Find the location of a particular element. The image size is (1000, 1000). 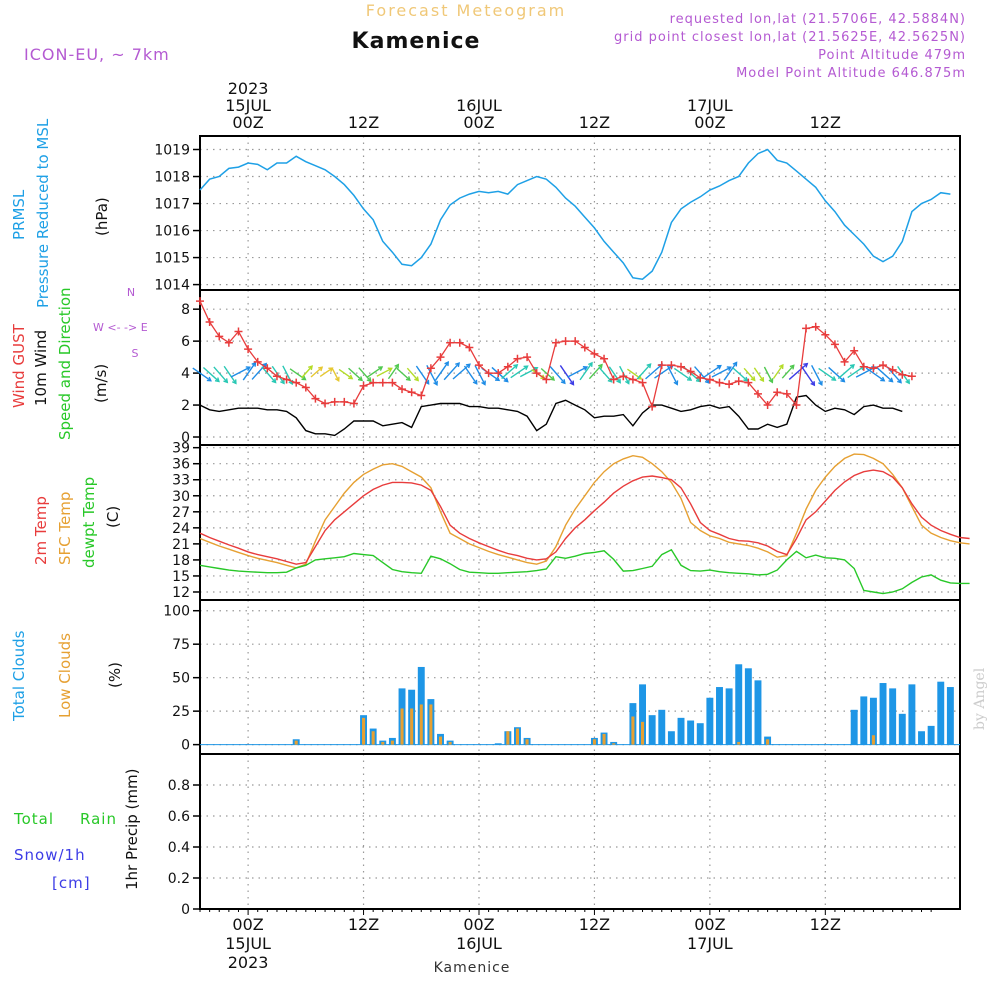

time-label: 16JUL is located at coordinates (479, 105).